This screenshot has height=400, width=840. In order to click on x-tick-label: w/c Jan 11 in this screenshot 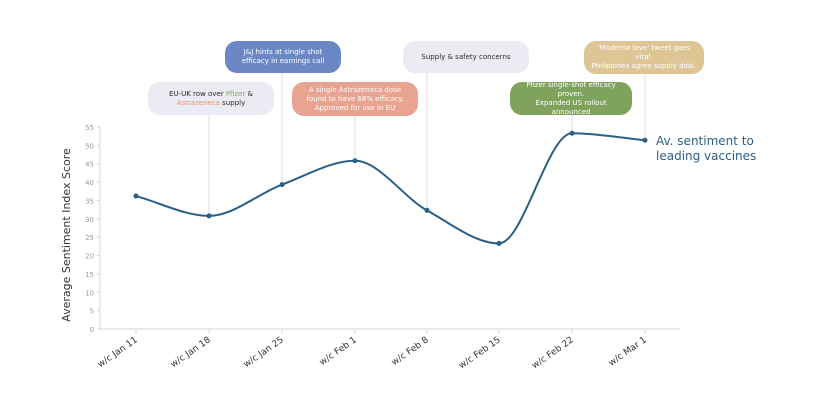, I will do `click(118, 352)`.